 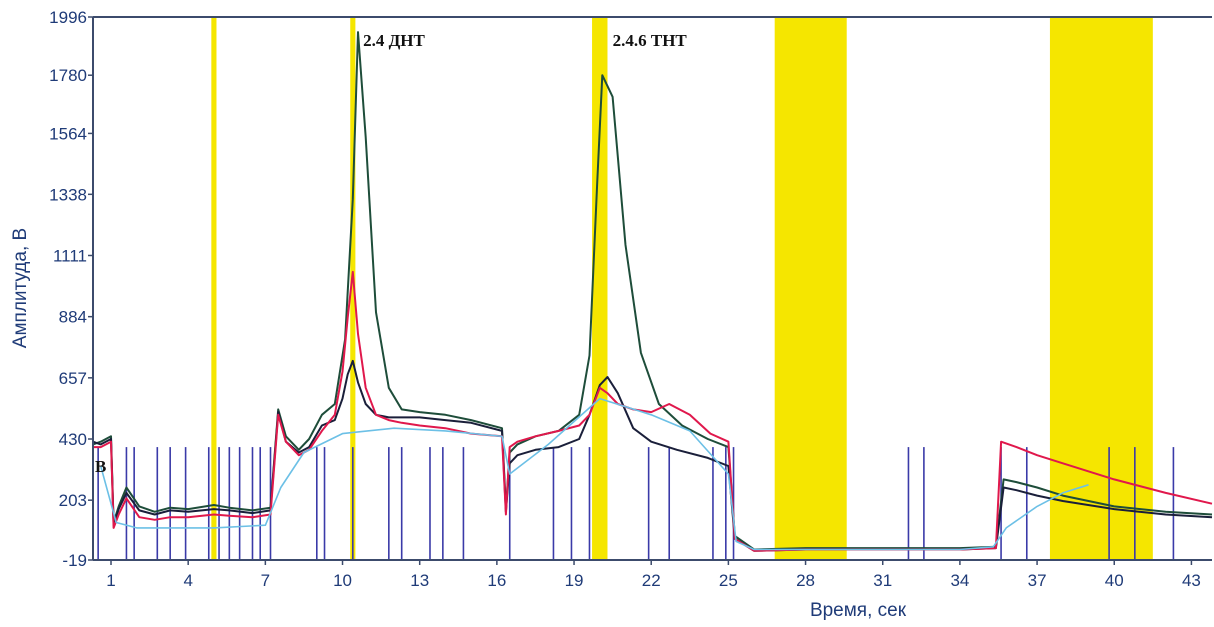 What do you see at coordinates (728, 580) in the screenshot?
I see `x-tick-label: 25` at bounding box center [728, 580].